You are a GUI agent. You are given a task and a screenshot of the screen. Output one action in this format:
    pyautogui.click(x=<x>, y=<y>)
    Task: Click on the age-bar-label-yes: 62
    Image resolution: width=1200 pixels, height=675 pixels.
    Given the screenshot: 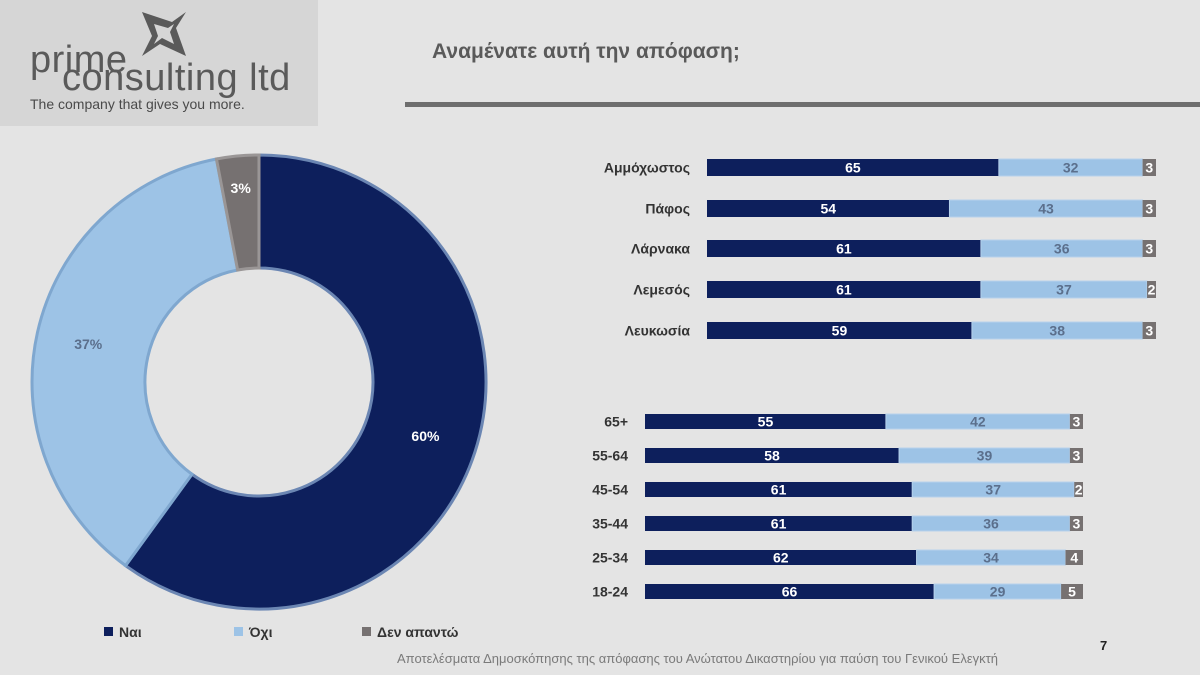 What is the action you would take?
    pyautogui.click(x=781, y=558)
    